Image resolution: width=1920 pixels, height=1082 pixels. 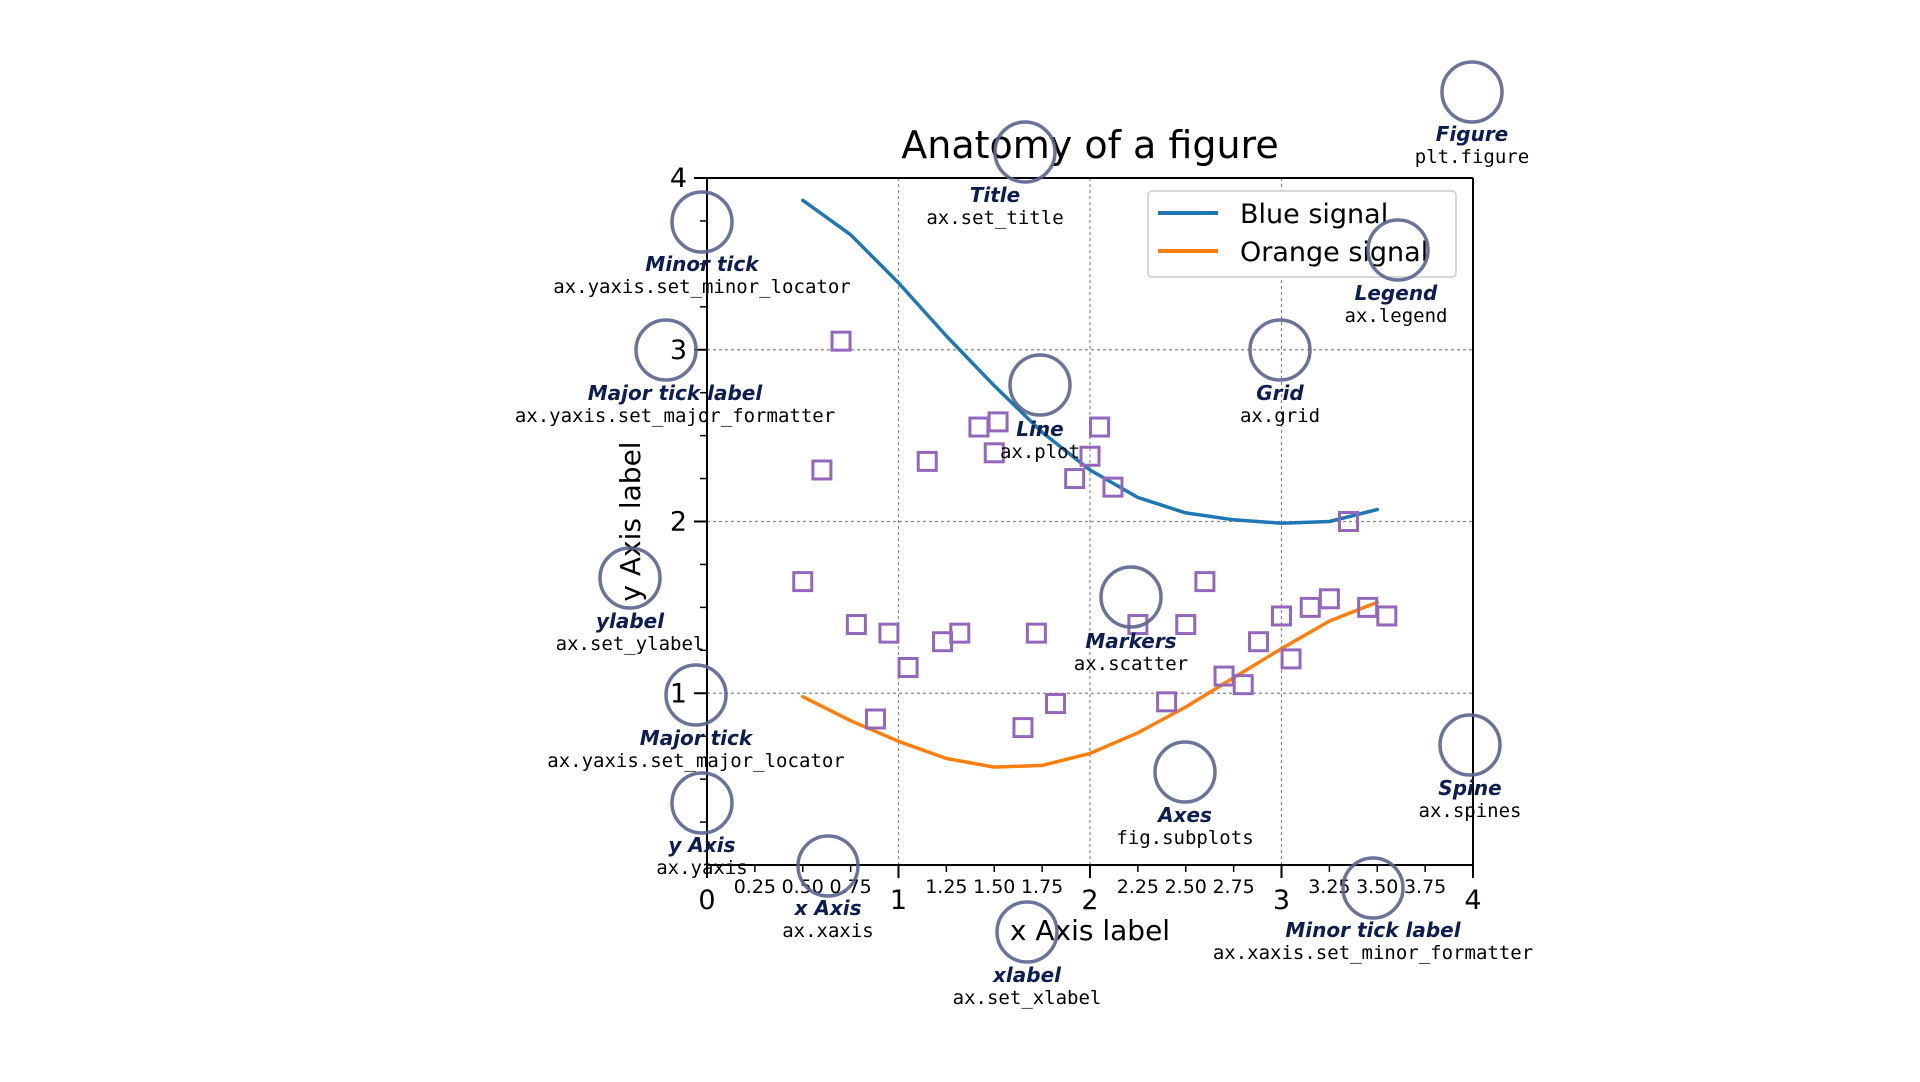 I want to click on annotation-name: Legend, so click(x=1396, y=293).